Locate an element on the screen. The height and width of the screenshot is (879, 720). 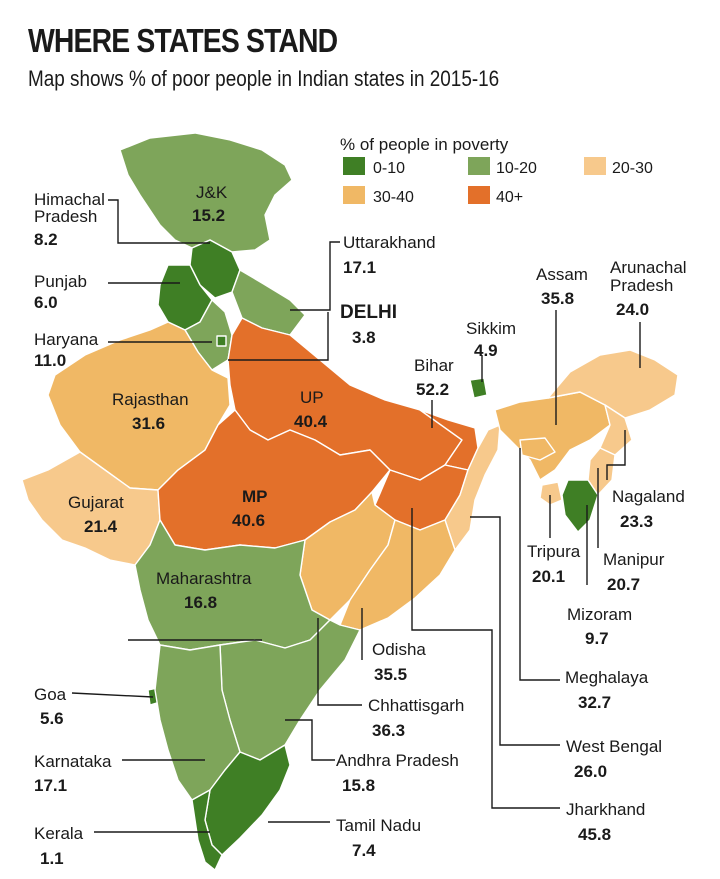
leader-himachal is located at coordinates (159, 221).